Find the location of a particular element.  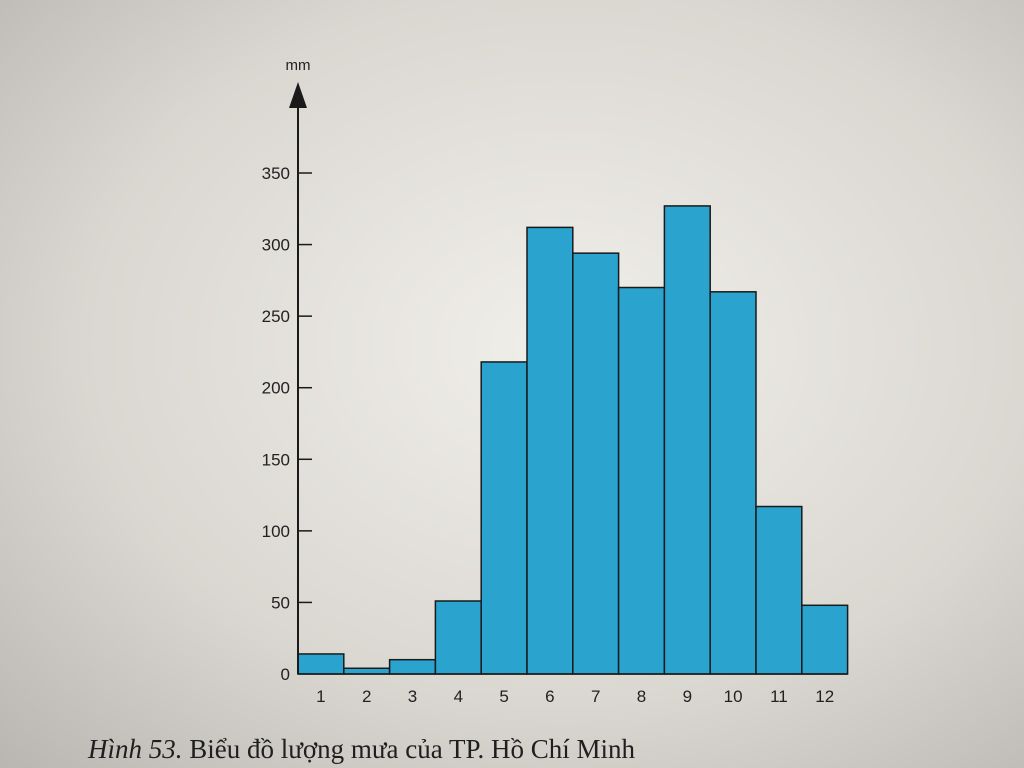

x-tick-label-1: 1 is located at coordinates (320, 696).